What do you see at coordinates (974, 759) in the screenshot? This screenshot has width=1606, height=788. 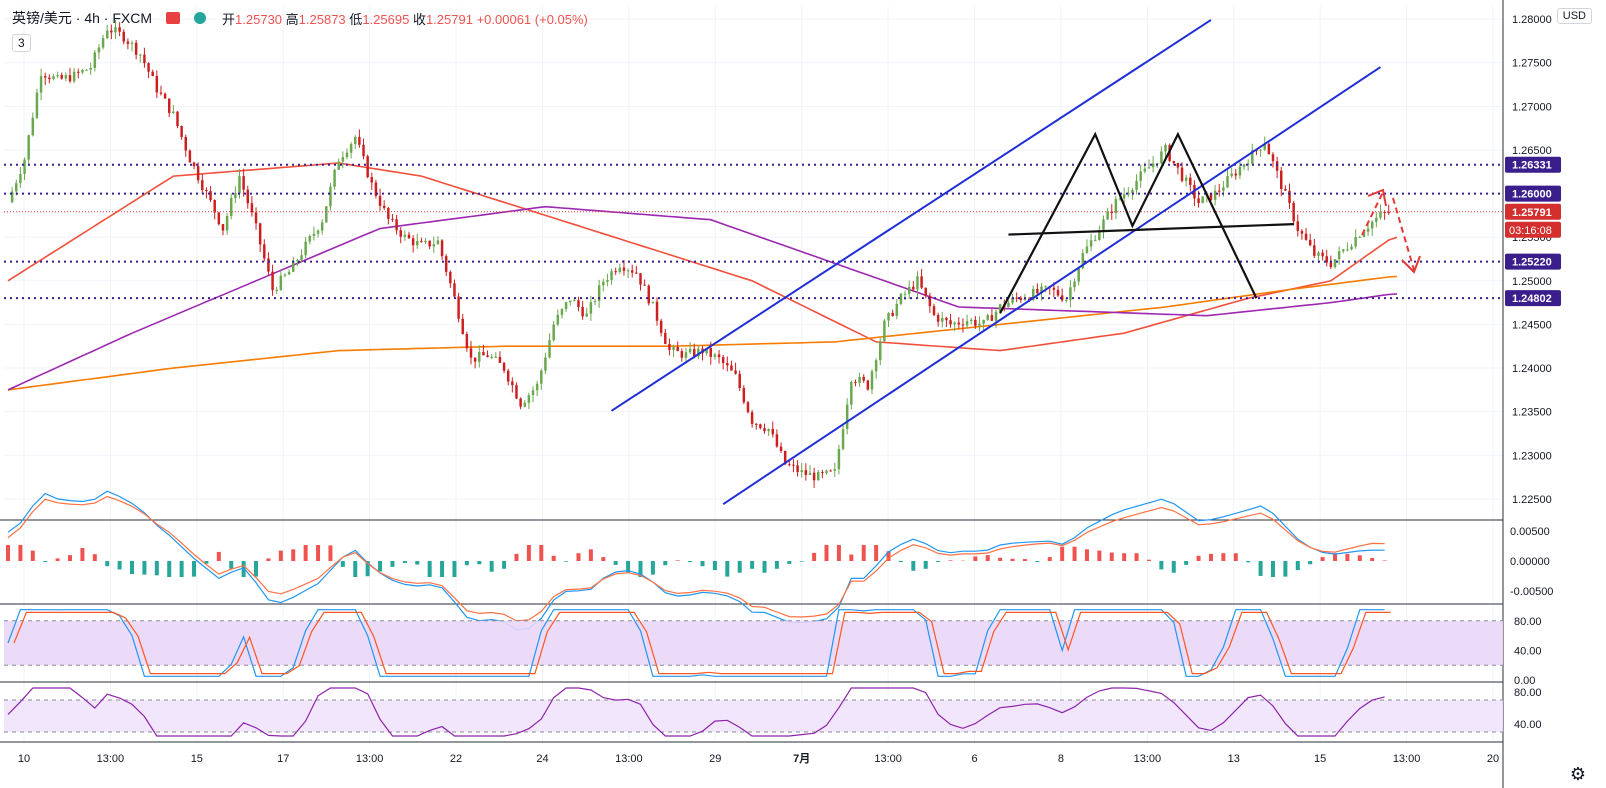 I see `time-tick-label: 6` at bounding box center [974, 759].